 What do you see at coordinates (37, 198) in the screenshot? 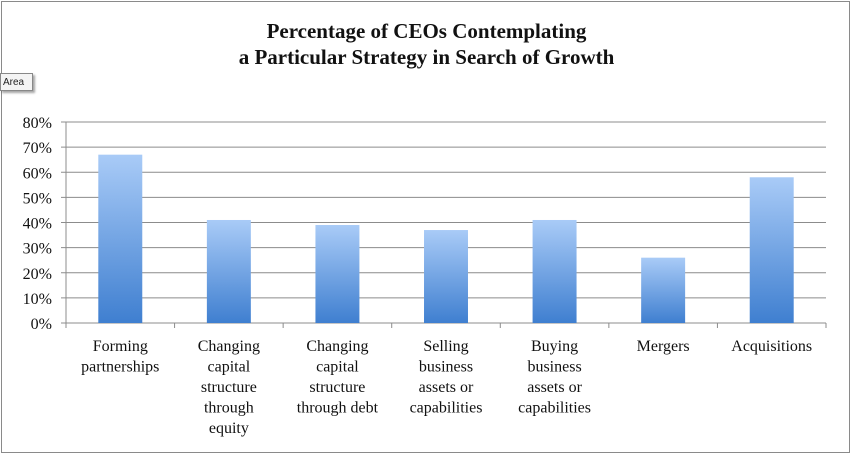
I see `y-tick-label: 50%` at bounding box center [37, 198].